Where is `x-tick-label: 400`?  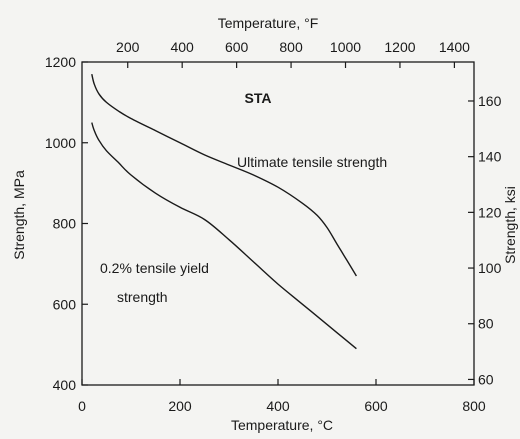
x-tick-label: 400 is located at coordinates (278, 406).